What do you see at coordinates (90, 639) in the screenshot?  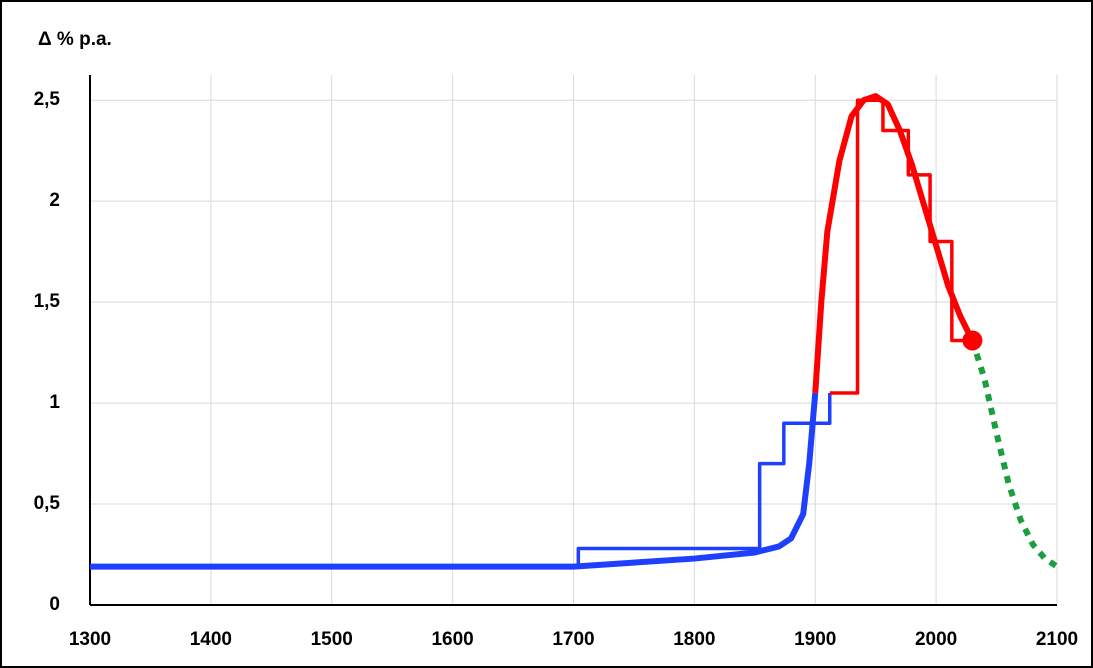 I see `x-tick-label: 1300` at bounding box center [90, 639].